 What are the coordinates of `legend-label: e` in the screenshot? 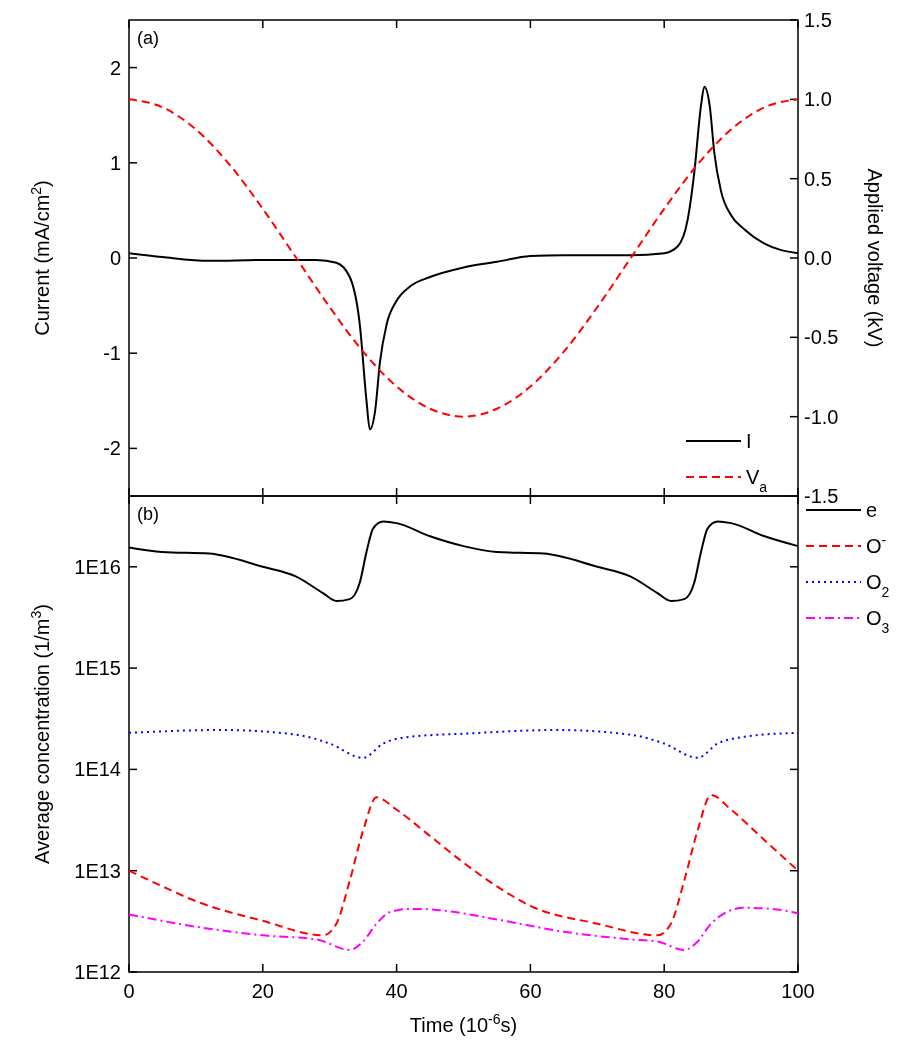 It's located at (872, 510).